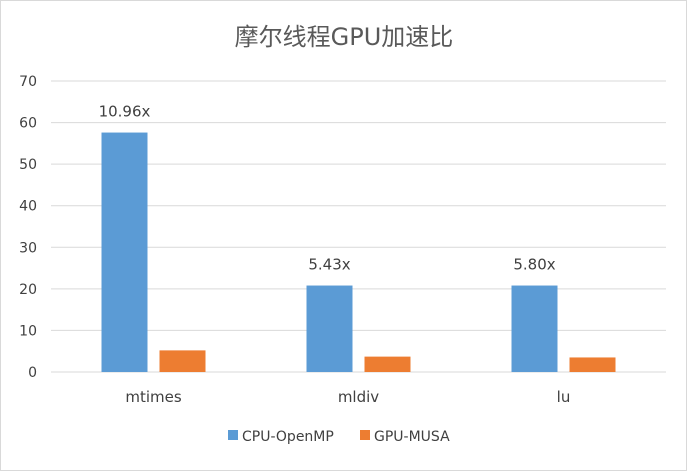  I want to click on y-tick-label: 50, so click(28, 165).